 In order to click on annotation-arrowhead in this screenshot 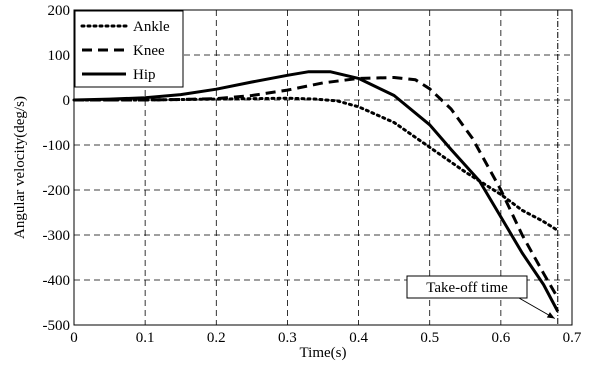, I will do `click(550, 315)`.